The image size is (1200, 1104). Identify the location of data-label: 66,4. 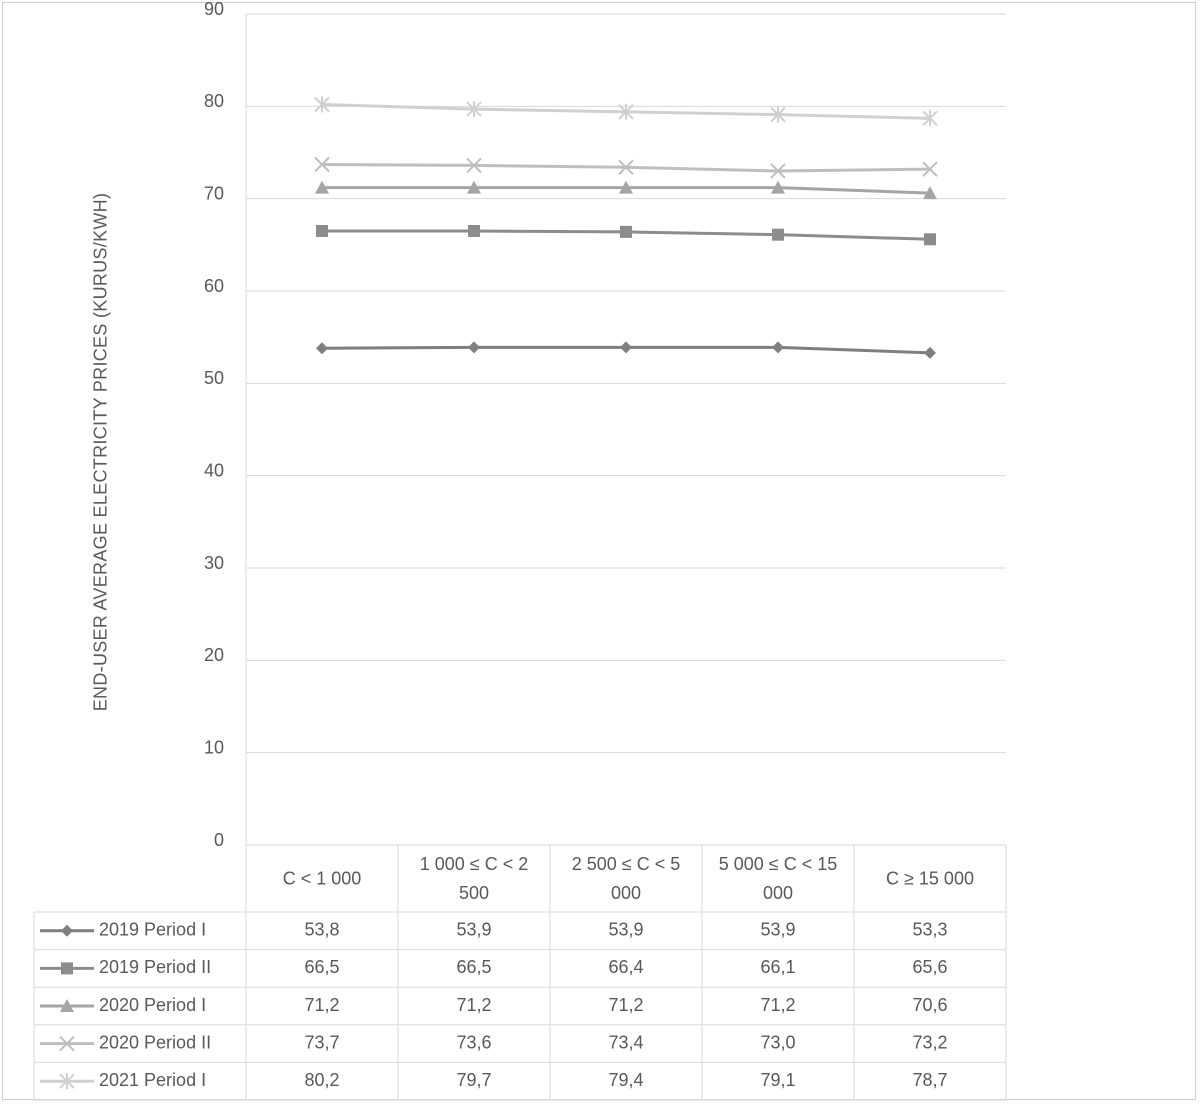
(625, 967).